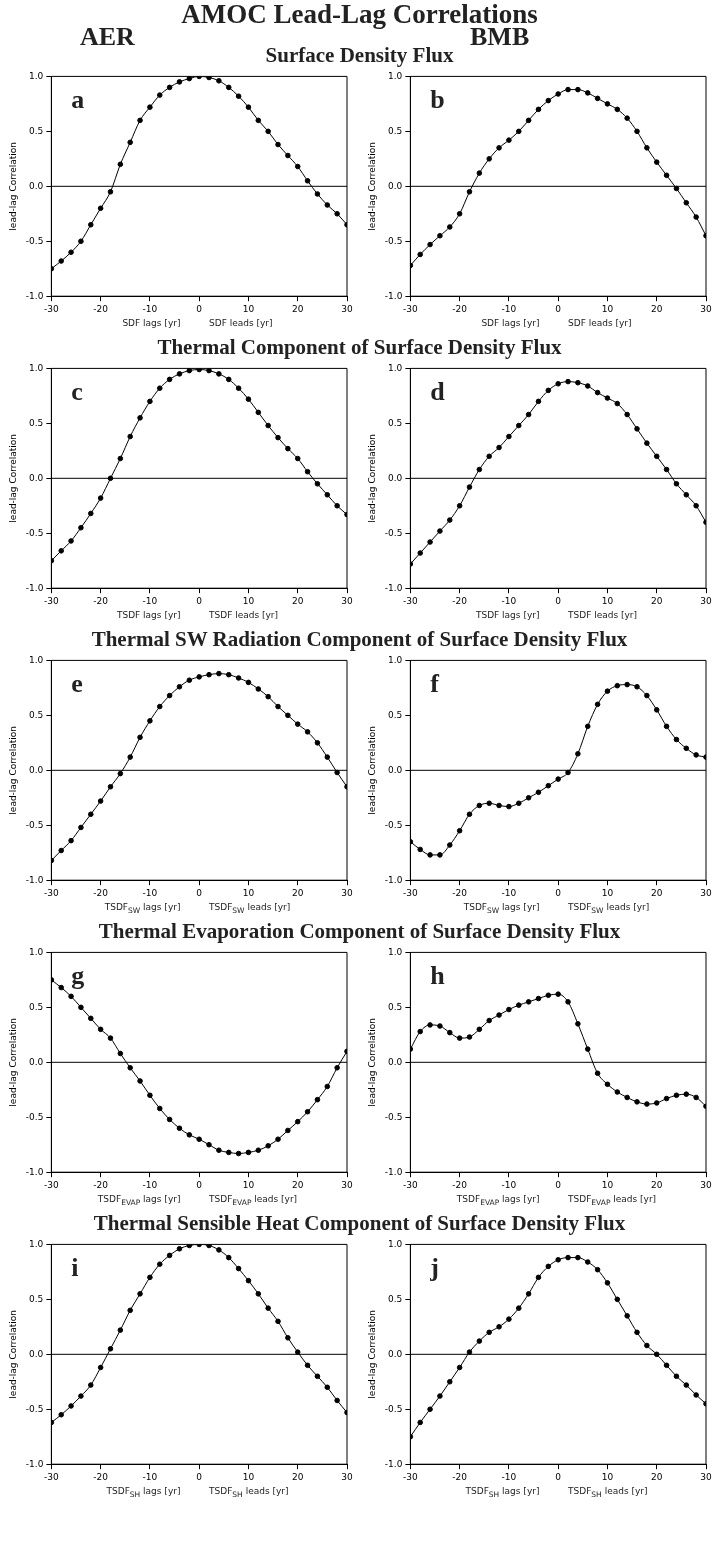 The image size is (719, 1544). What do you see at coordinates (77, 392) in the screenshot?
I see `annotation: c` at bounding box center [77, 392].